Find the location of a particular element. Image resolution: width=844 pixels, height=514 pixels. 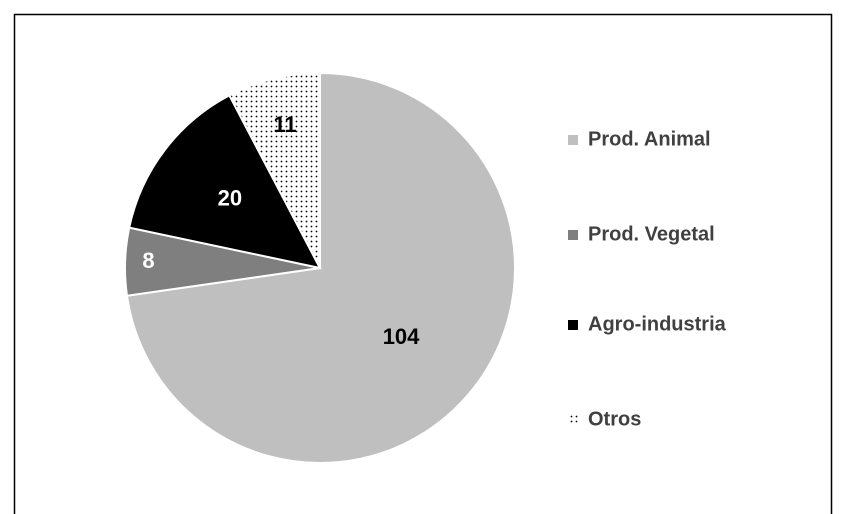

legend-label: Prod. Animal is located at coordinates (649, 139).